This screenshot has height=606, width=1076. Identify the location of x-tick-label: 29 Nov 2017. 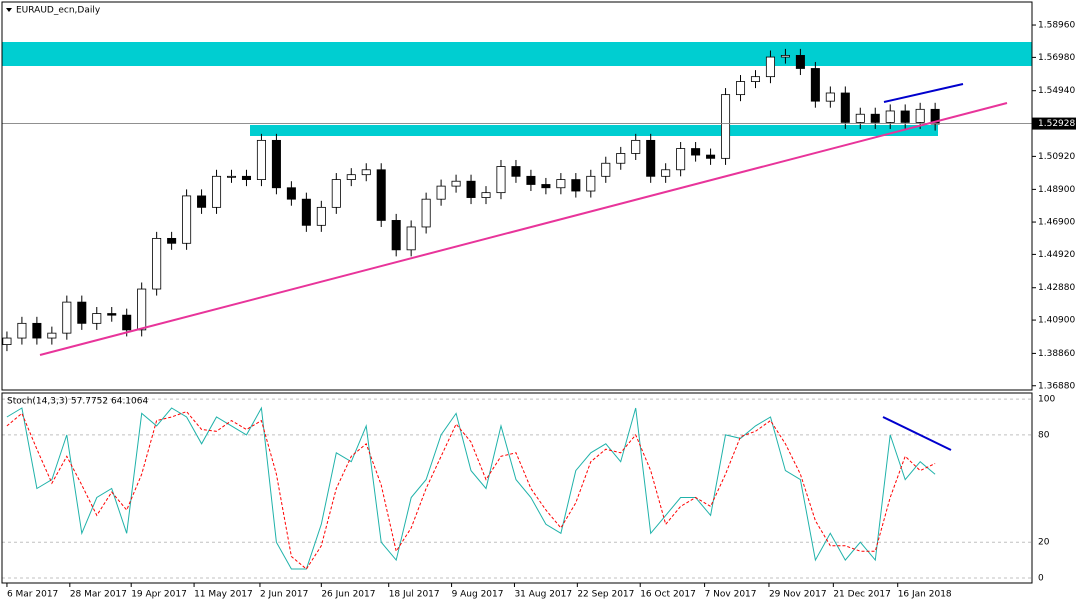
(798, 595).